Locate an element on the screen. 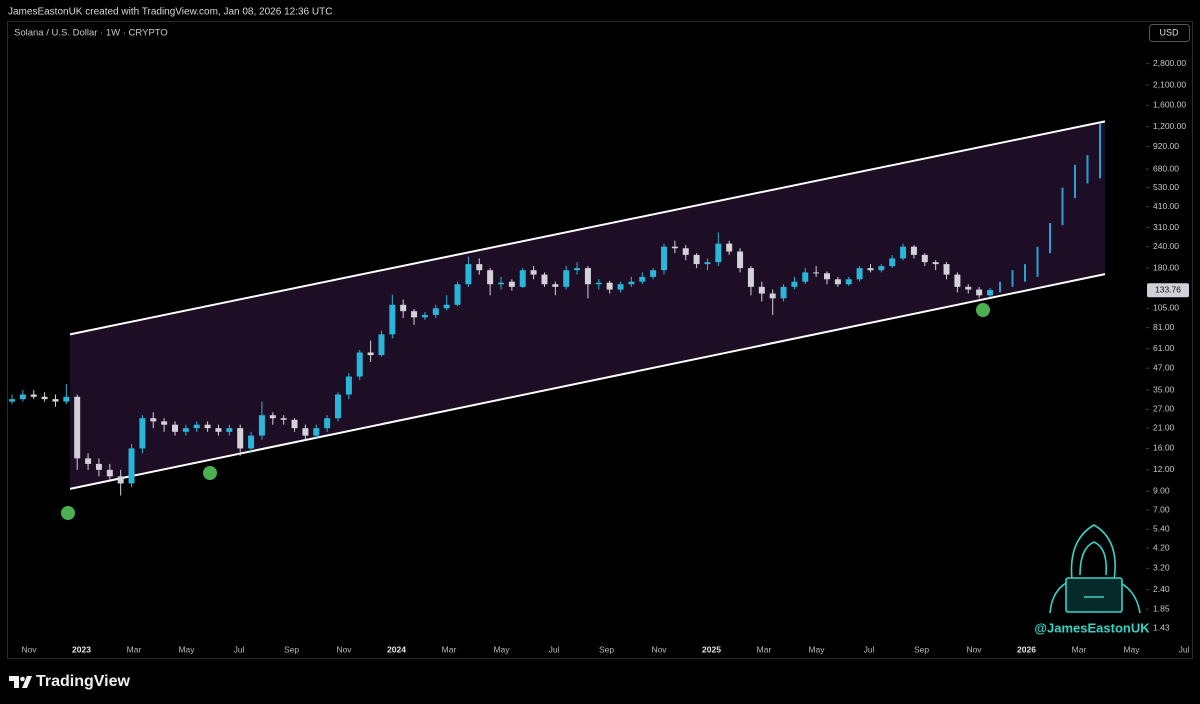 The width and height of the screenshot is (1200, 704). brand: TradingView is located at coordinates (83, 681).